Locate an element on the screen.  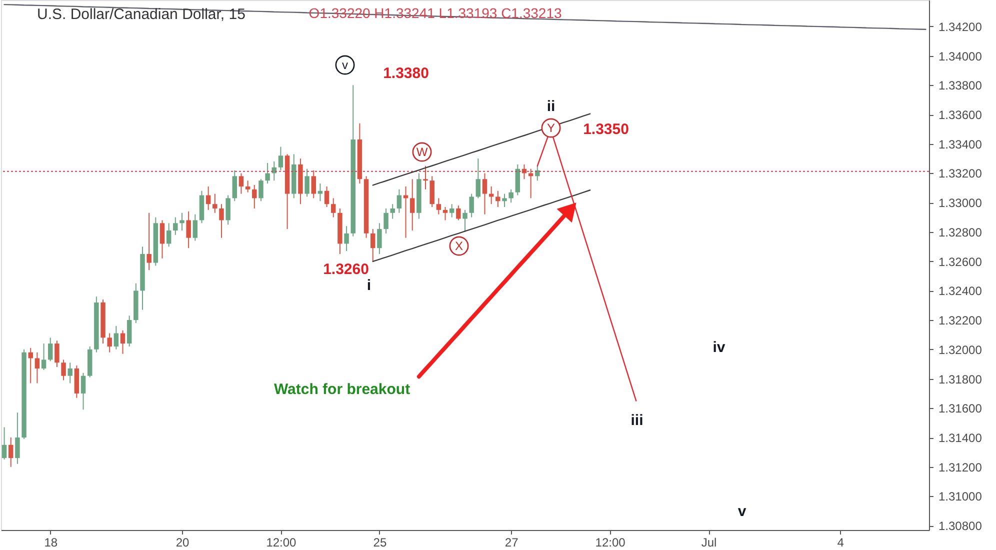
y-tick-label: 1.31600 is located at coordinates (960, 409).